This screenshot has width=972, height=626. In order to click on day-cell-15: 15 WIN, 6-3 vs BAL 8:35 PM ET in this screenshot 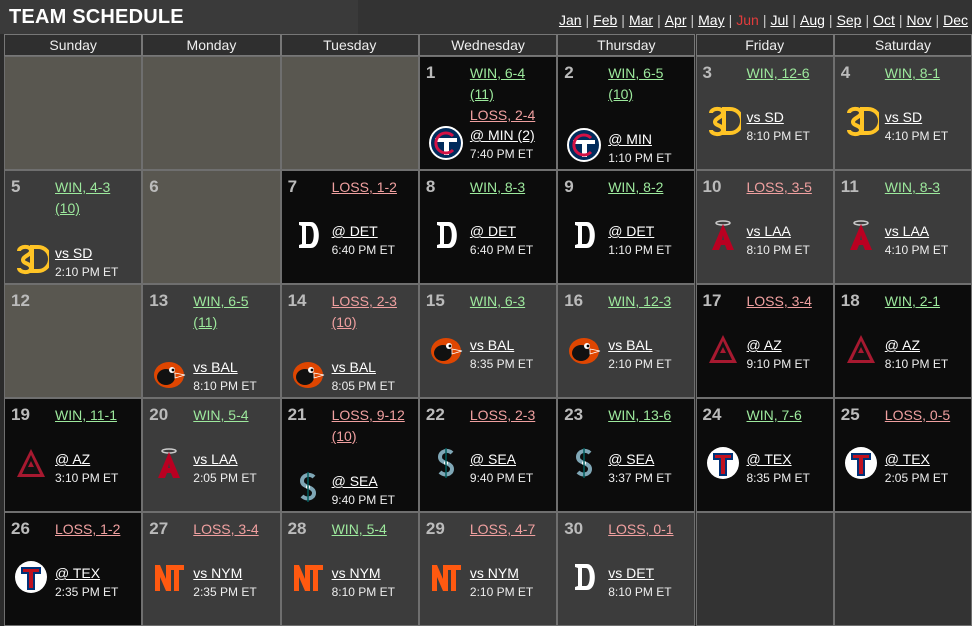, I will do `click(488, 341)`.